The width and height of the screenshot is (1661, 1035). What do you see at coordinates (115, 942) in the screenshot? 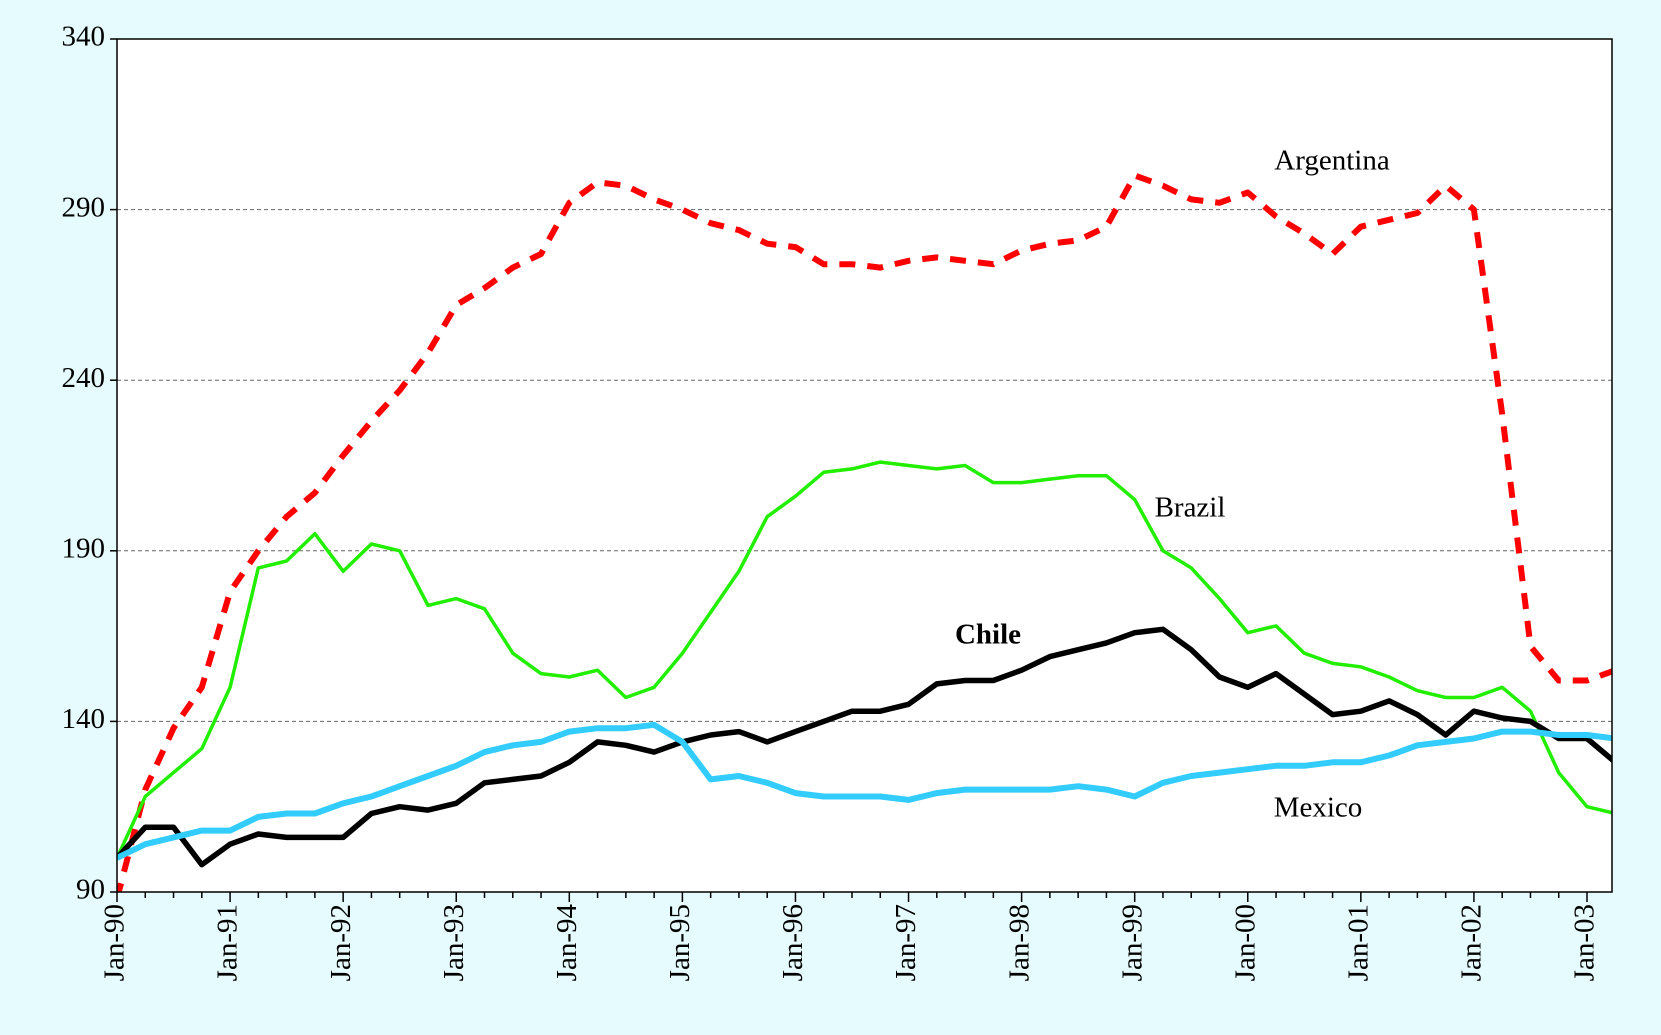
I see `x-tick-label: Jan-90` at bounding box center [115, 942].